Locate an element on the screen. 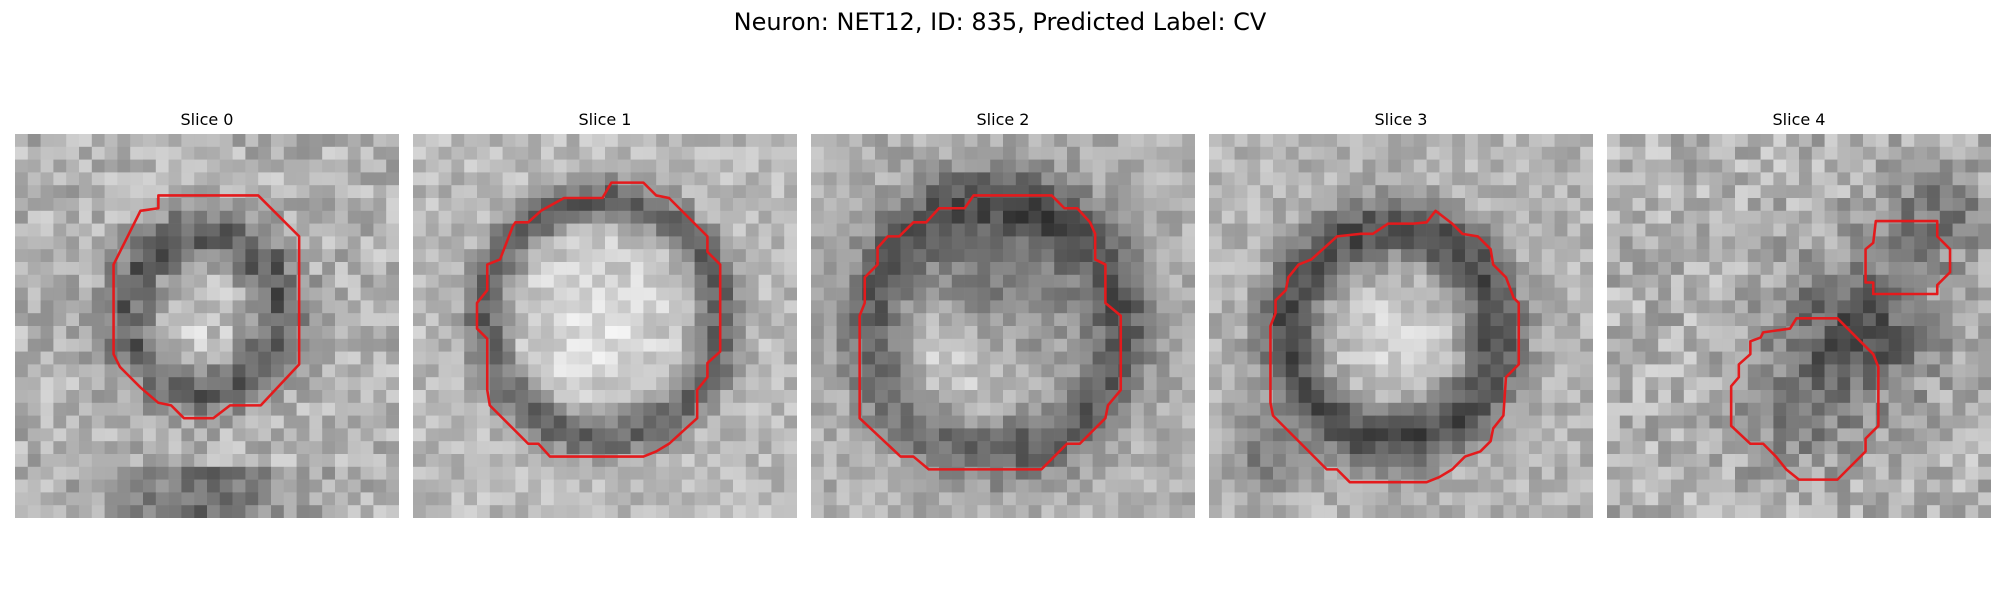  slice-image is located at coordinates (207, 326).